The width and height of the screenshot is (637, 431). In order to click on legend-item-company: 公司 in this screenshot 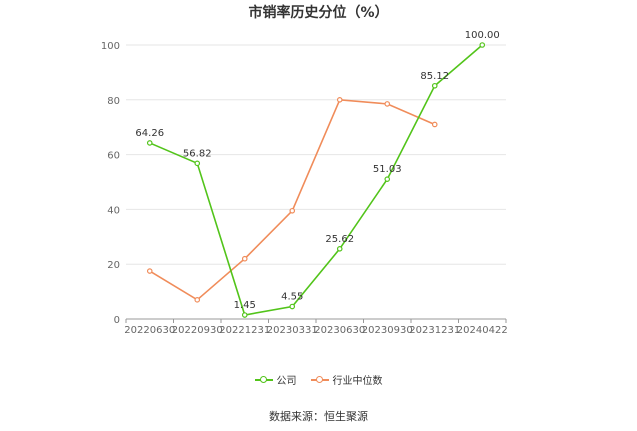, I will do `click(275, 379)`.